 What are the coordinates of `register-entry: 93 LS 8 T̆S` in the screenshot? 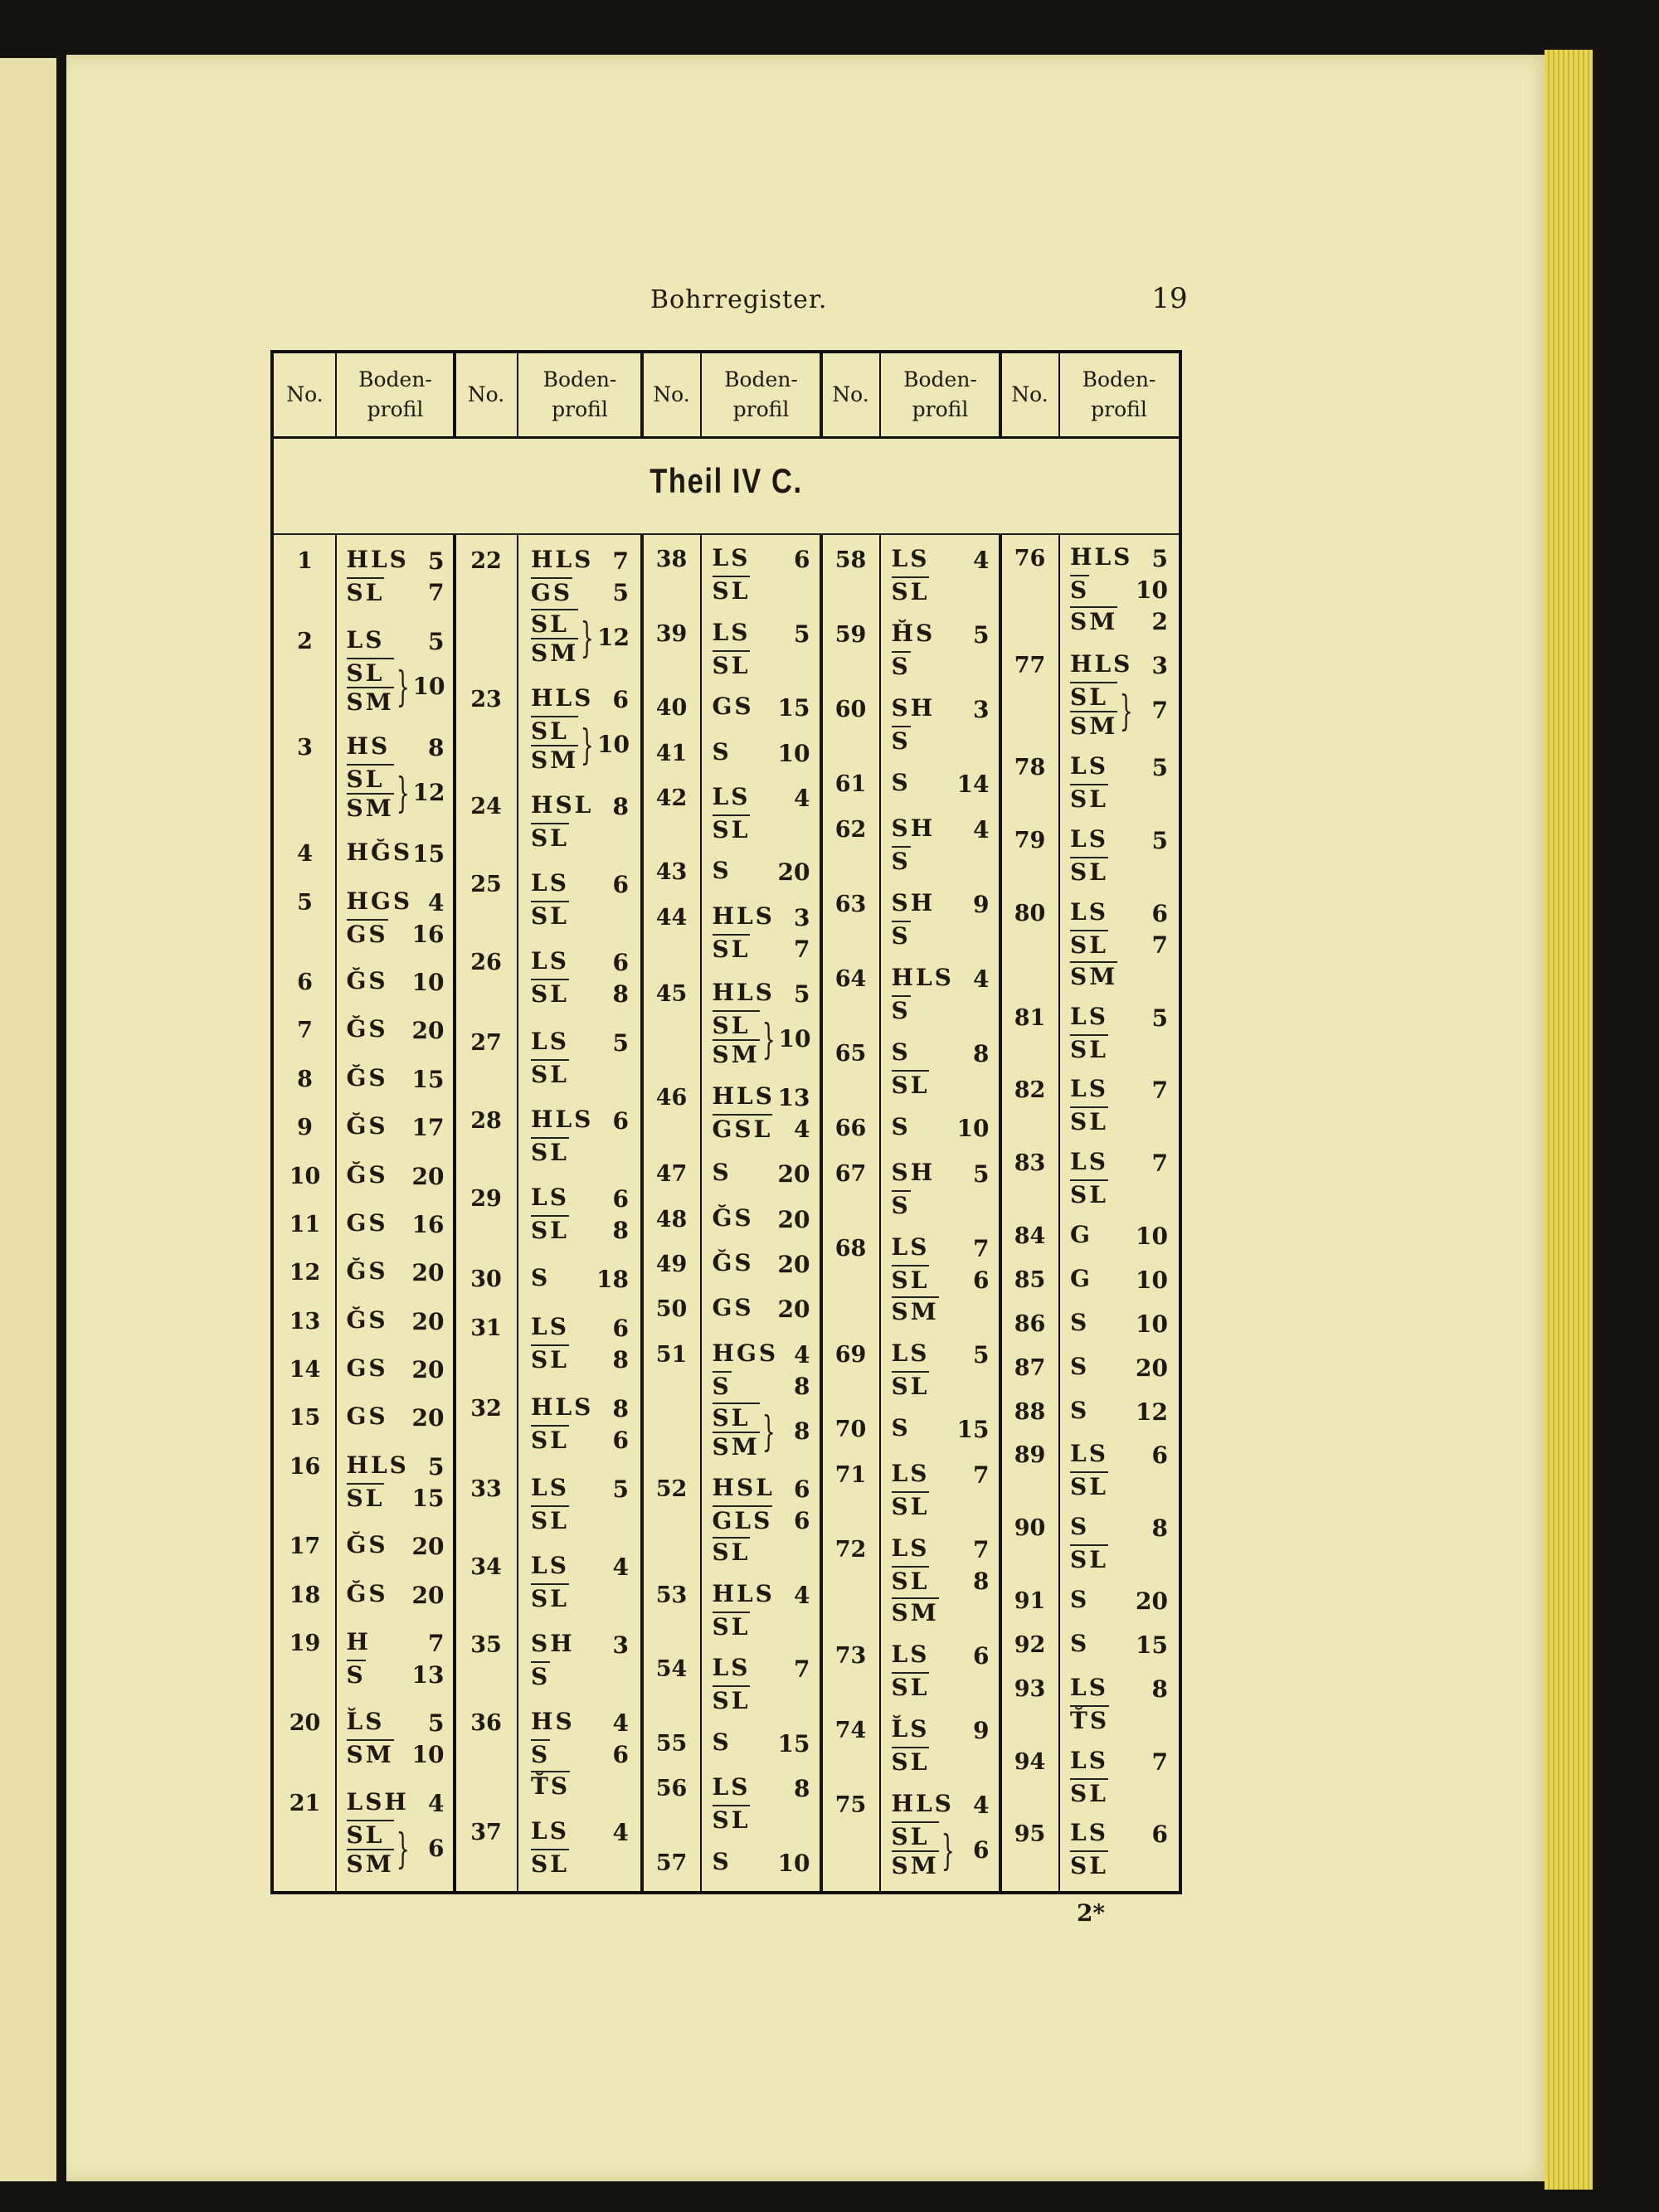 It's located at (1089, 1704).